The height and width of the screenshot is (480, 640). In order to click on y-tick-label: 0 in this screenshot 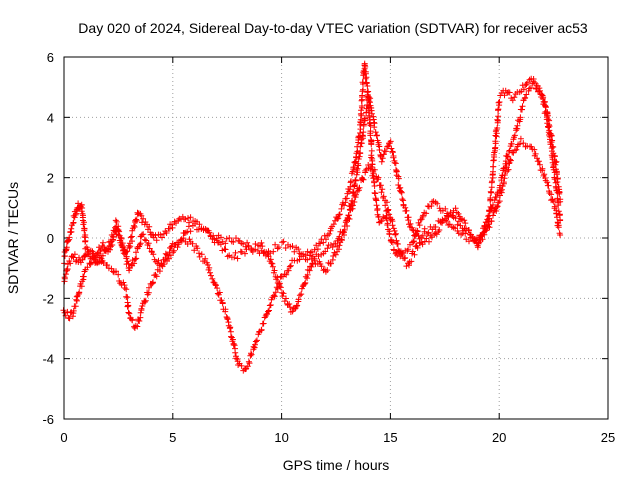, I will do `click(50, 238)`.